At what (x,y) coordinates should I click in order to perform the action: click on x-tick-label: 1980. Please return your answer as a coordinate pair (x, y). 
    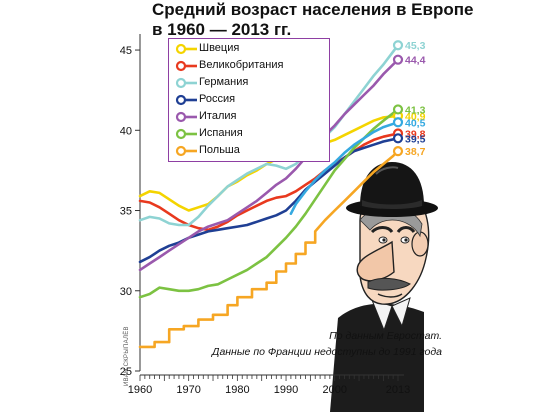
    Looking at the image, I should click on (237, 390).